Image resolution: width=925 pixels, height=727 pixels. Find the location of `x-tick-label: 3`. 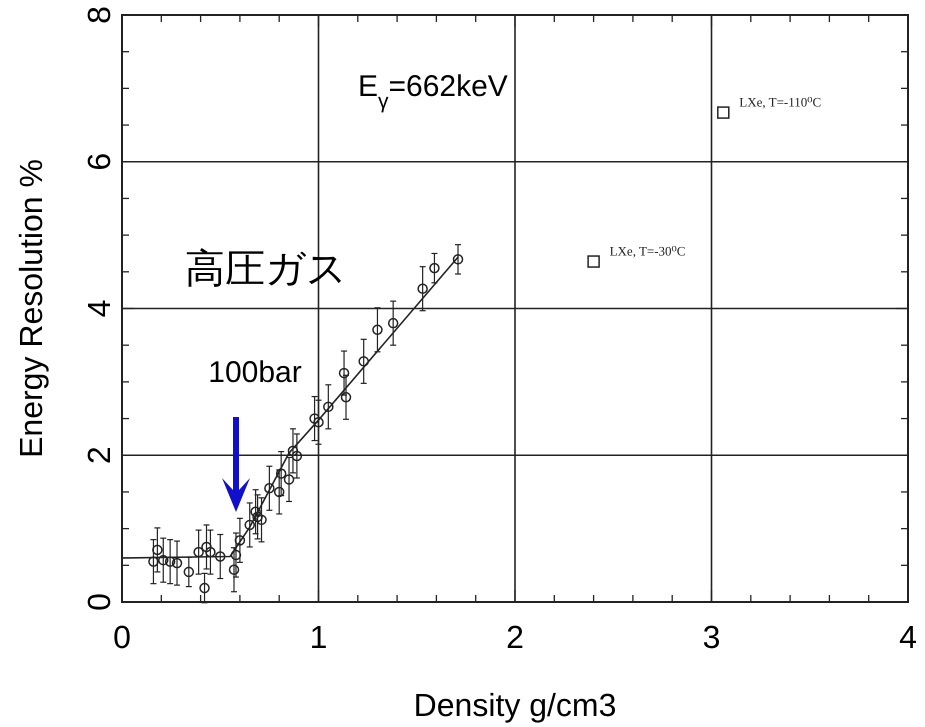

x-tick-label: 3 is located at coordinates (711, 637).